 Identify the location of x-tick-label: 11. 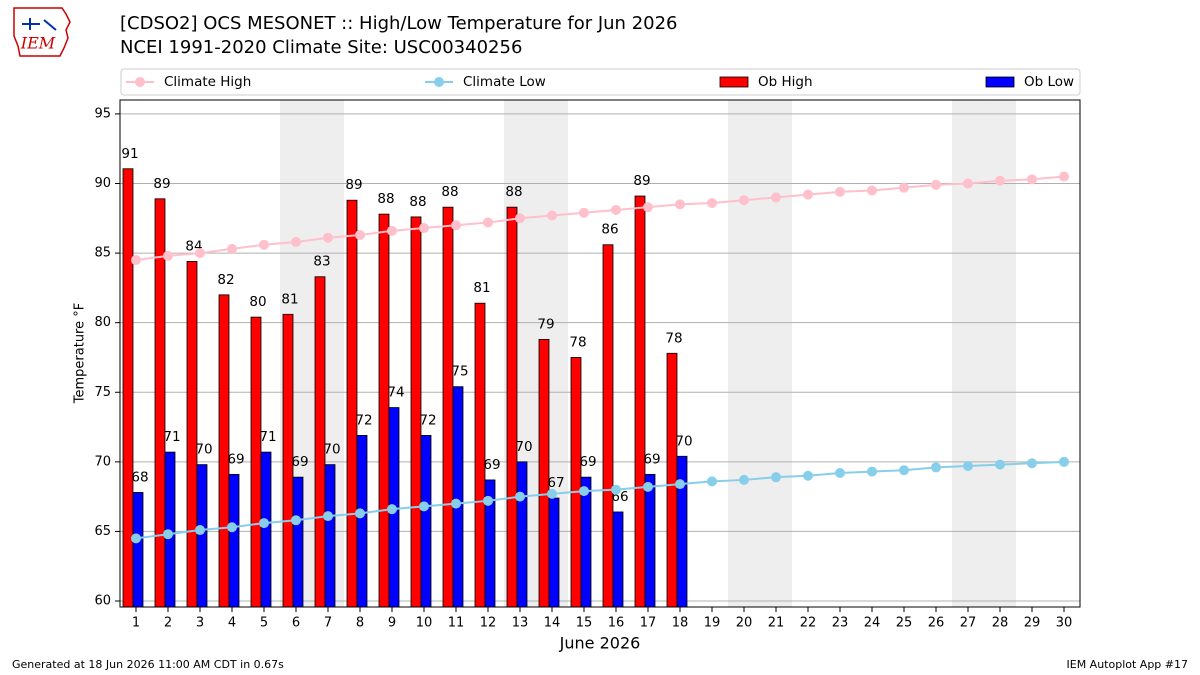
(456, 623).